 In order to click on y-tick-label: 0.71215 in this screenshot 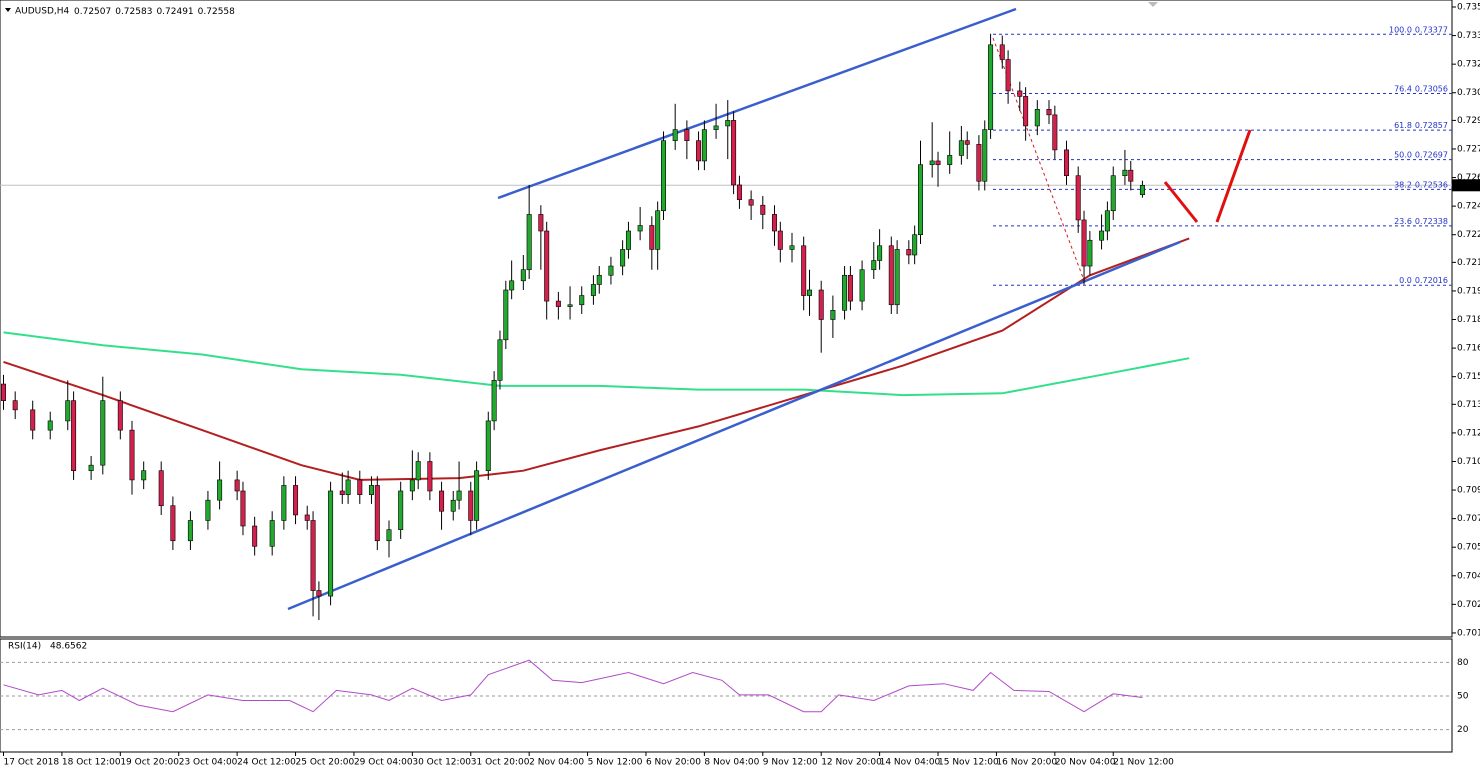, I will do `click(1468, 433)`.